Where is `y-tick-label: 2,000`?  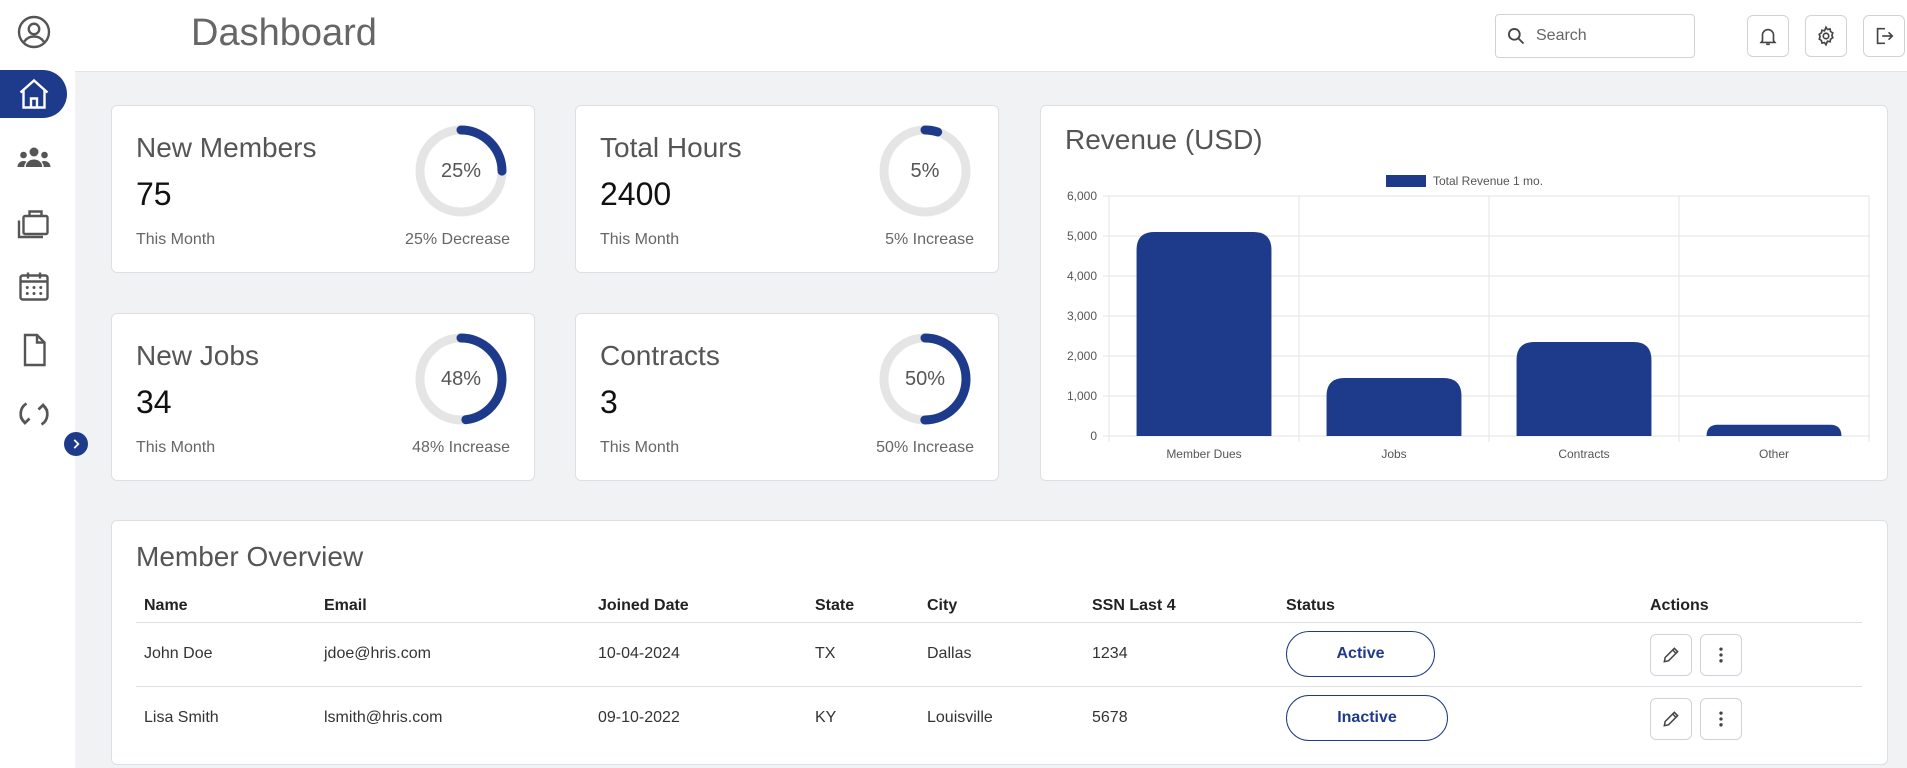
y-tick-label: 2,000 is located at coordinates (1082, 356).